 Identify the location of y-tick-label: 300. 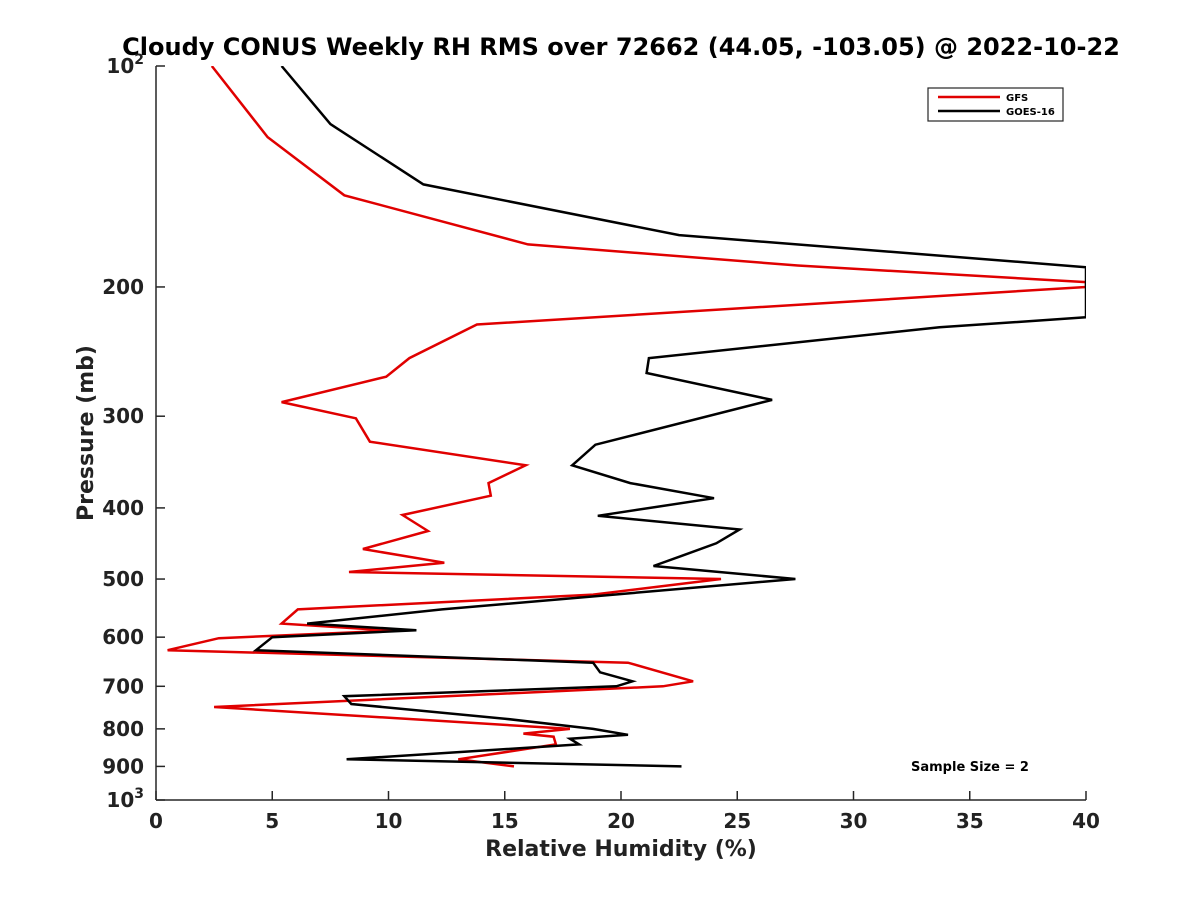
(123, 416).